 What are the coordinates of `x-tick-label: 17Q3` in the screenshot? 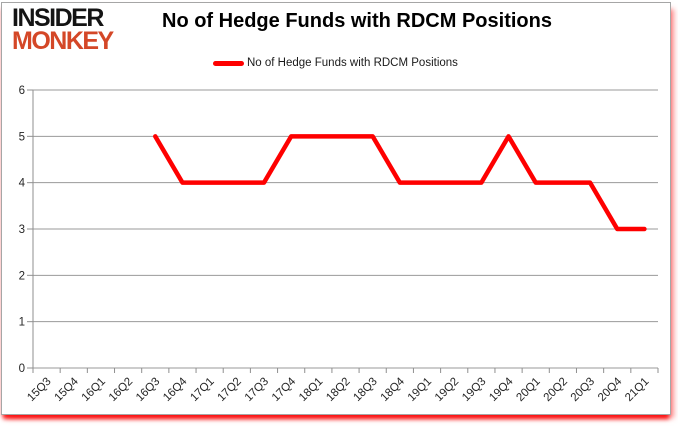 It's located at (257, 390).